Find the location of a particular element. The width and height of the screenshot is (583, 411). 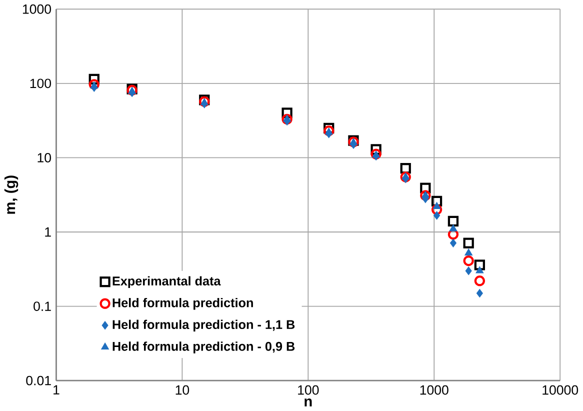

legend-label: Held formula prediction - 0,9 B is located at coordinates (203, 348).